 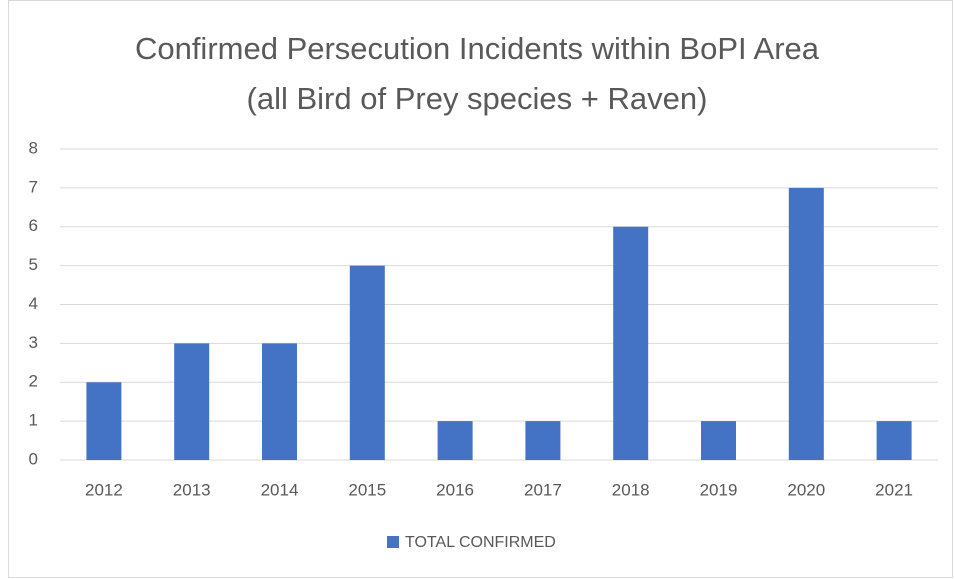 I want to click on x-tick-label: 2020, so click(x=806, y=489).